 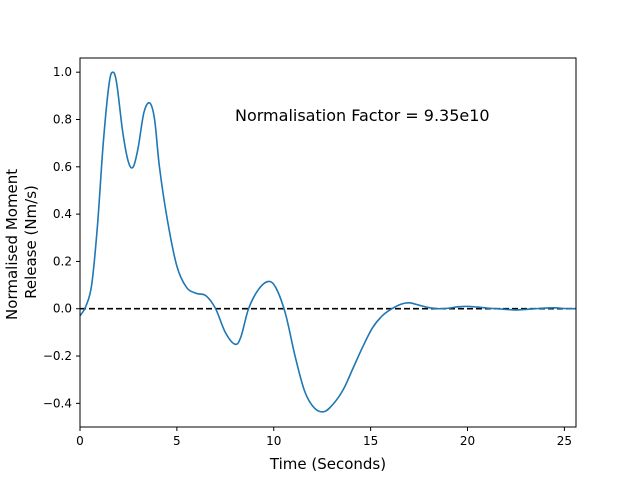 I want to click on x-axis: 0 5 10 15 20 25, so click(x=324, y=437).